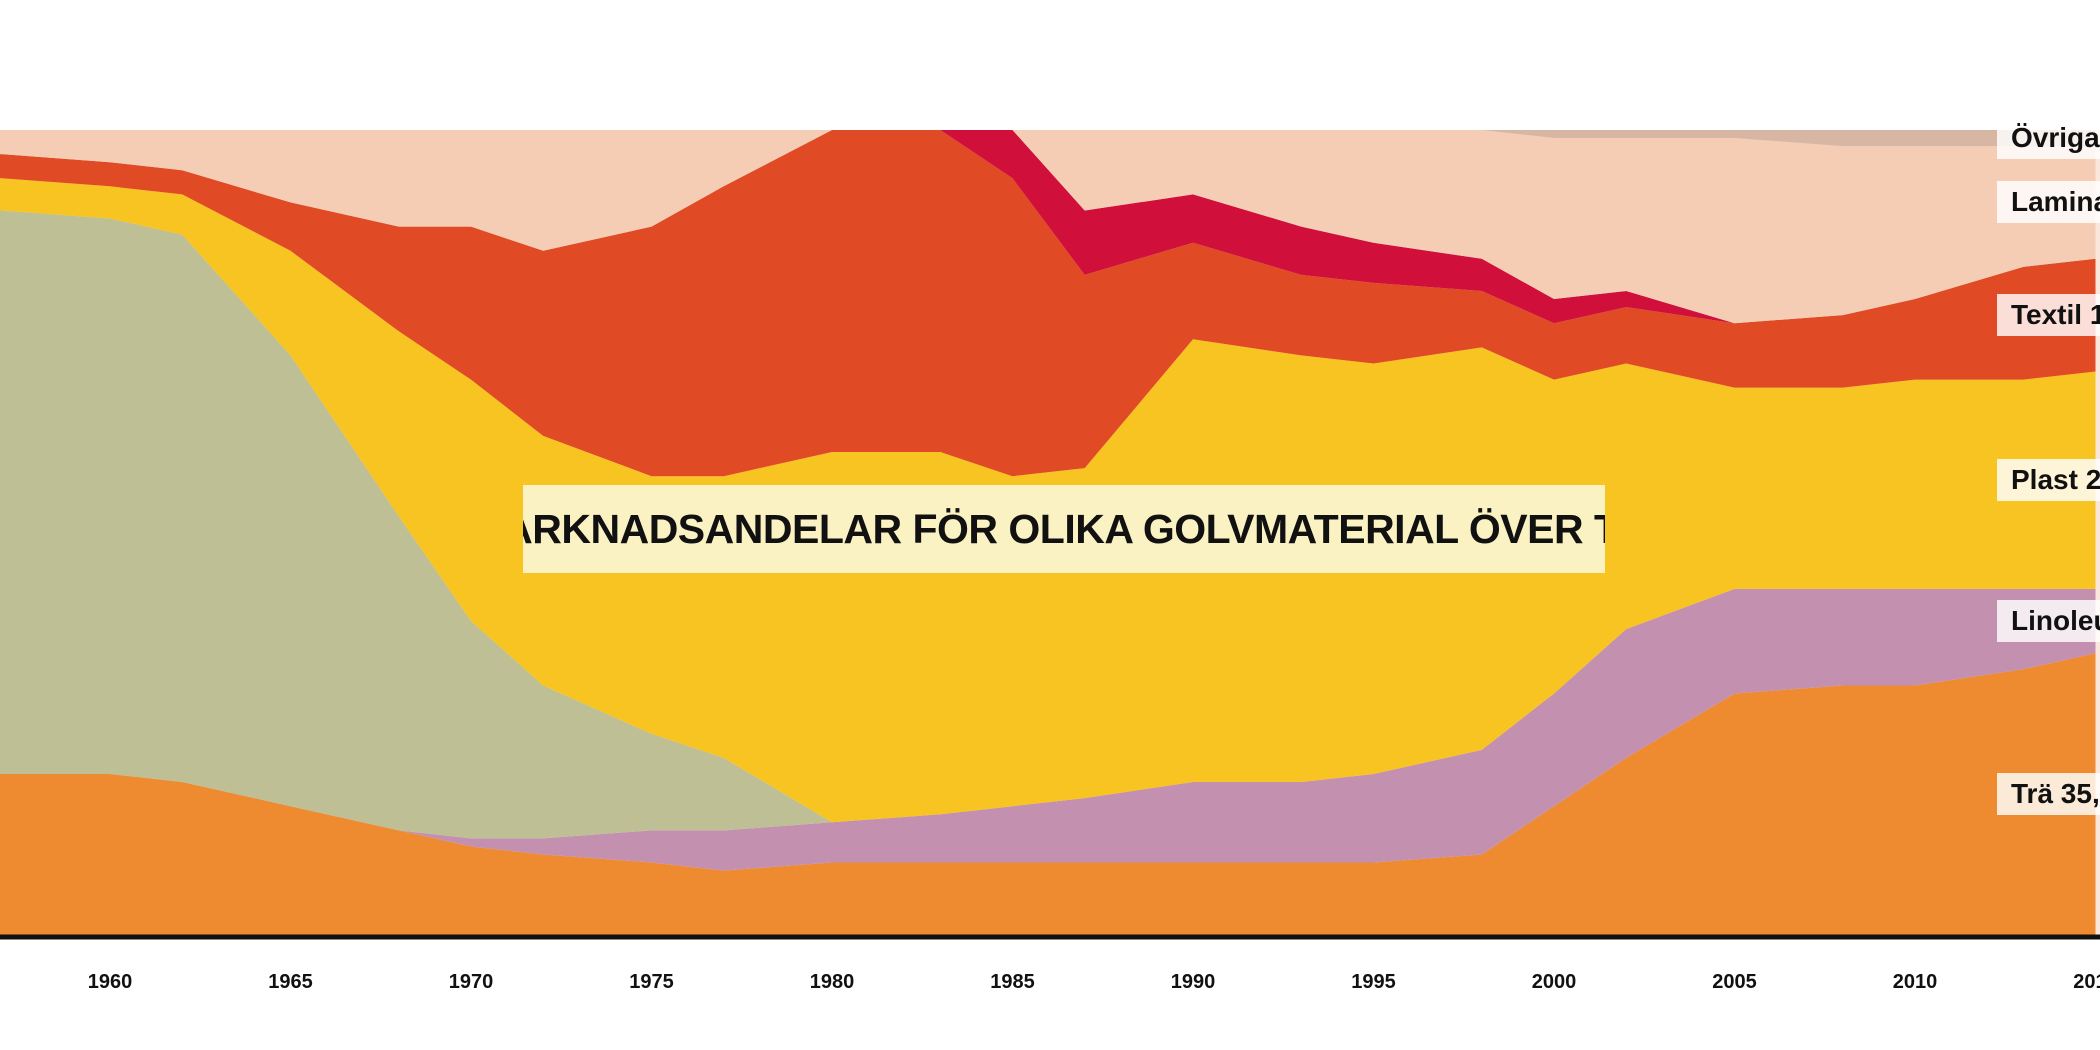 This screenshot has height=1050, width=2100. What do you see at coordinates (1373, 982) in the screenshot?
I see `x-tick-label: 1995` at bounding box center [1373, 982].